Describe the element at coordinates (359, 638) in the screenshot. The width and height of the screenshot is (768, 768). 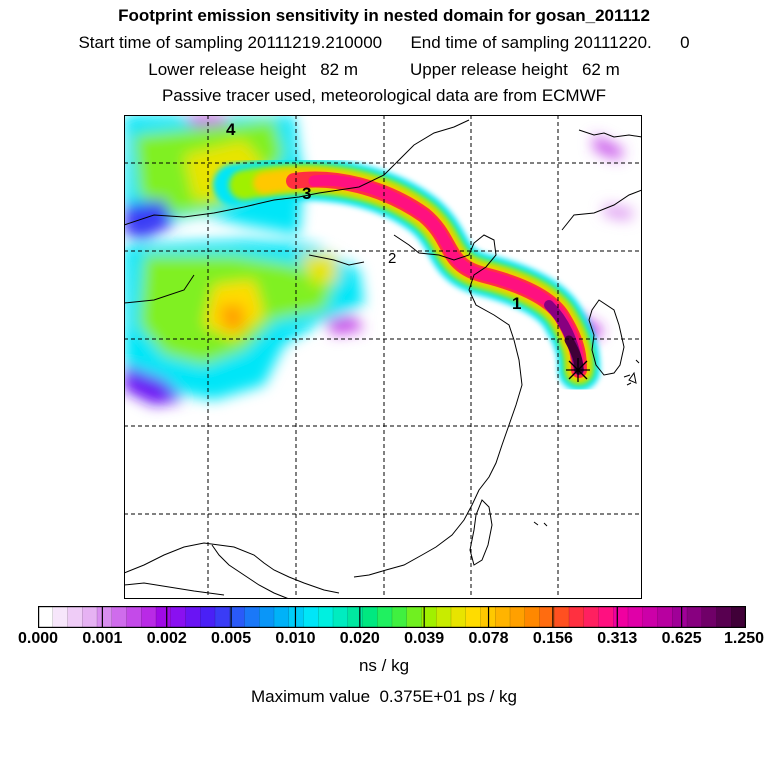
I see `colorbar-tick-label: 0.020` at that location.